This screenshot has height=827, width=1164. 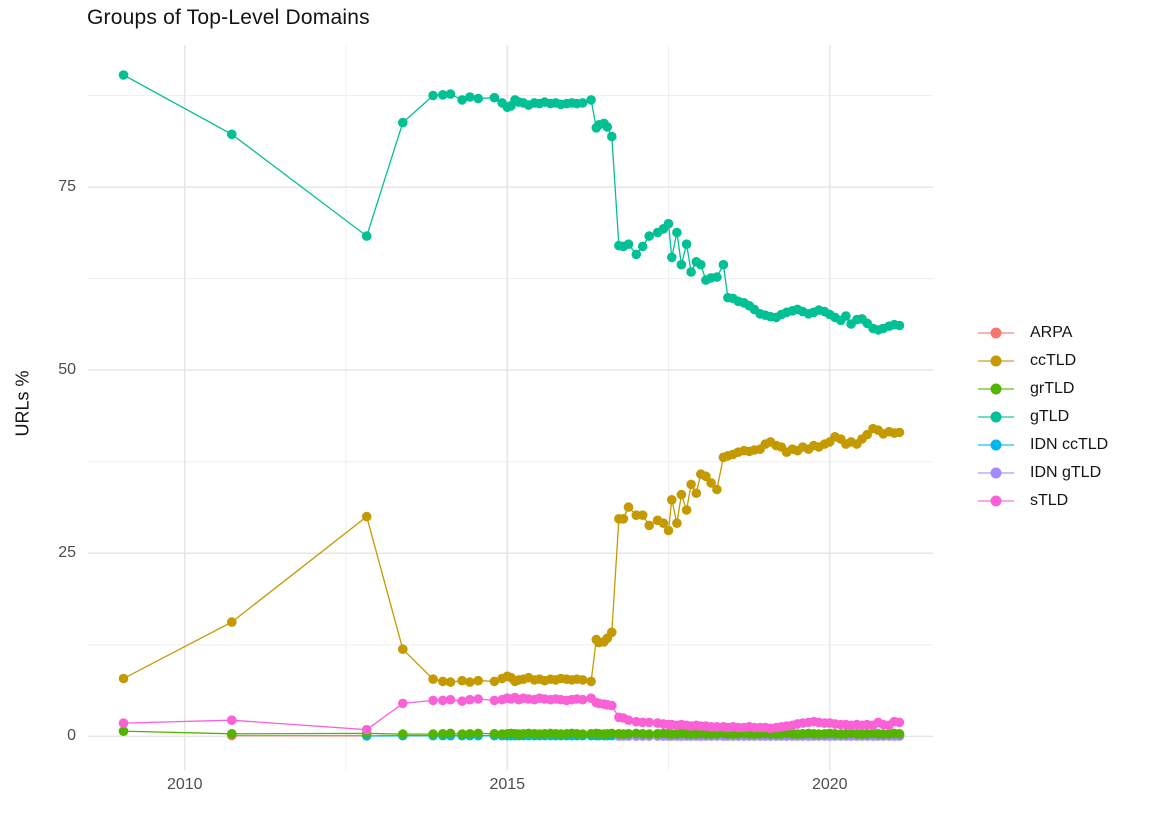 What do you see at coordinates (1042, 333) in the screenshot?
I see `legend-item-arpa: ARPA` at bounding box center [1042, 333].